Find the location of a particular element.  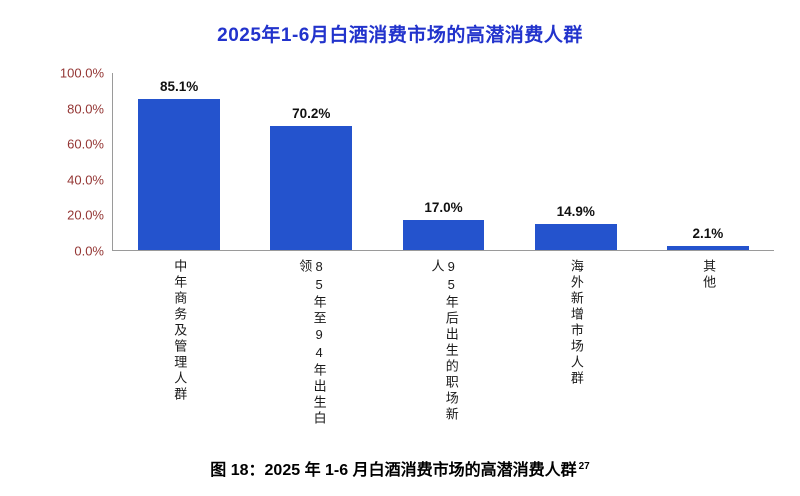

figure-caption-text: 图 18：2025 年 1-6 月白酒消费市场的高潜消费人群 is located at coordinates (393, 470).